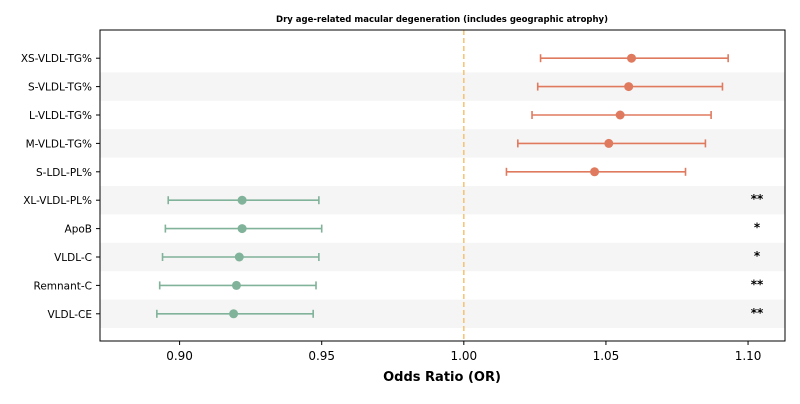  Describe the element at coordinates (321, 356) in the screenshot. I see `x-tick-label: 0.95` at that location.